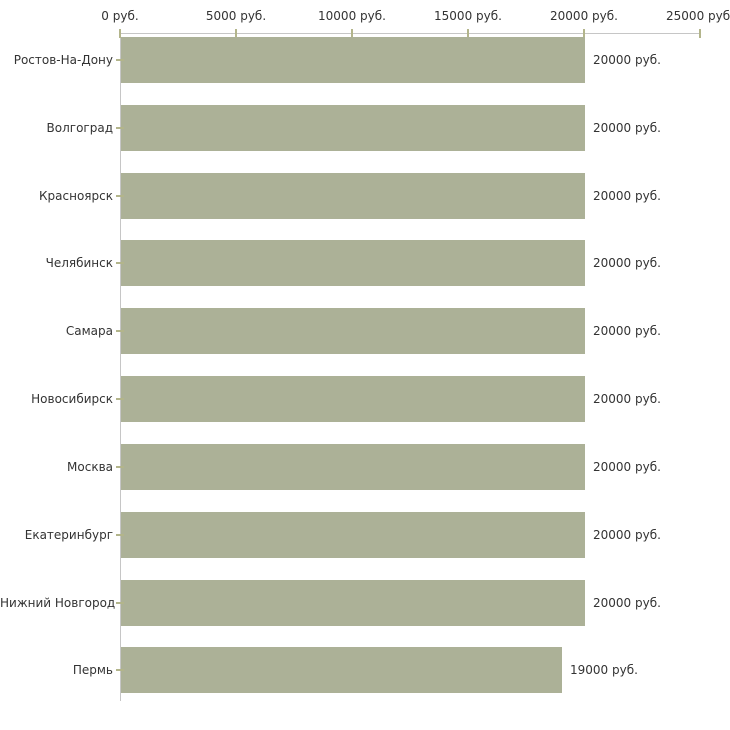 This screenshot has width=730, height=730. What do you see at coordinates (58, 603) in the screenshot?
I see `category-label: Нижний Новгород` at bounding box center [58, 603].